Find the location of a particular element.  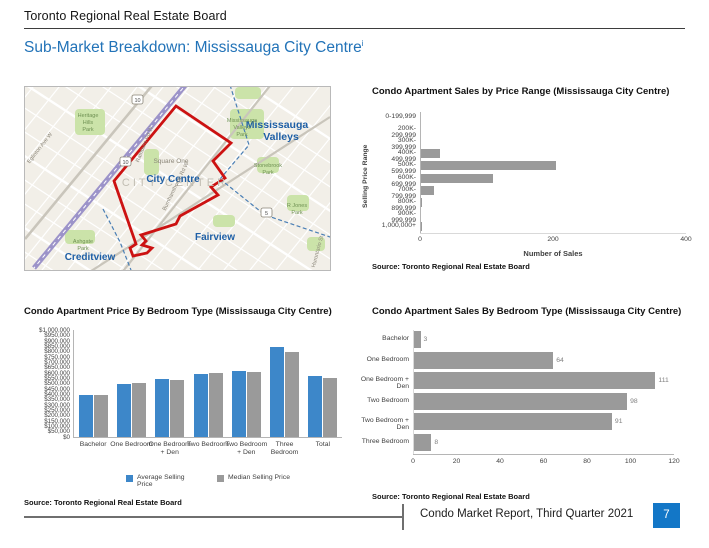

median-series-swatch is located at coordinates (221, 478).